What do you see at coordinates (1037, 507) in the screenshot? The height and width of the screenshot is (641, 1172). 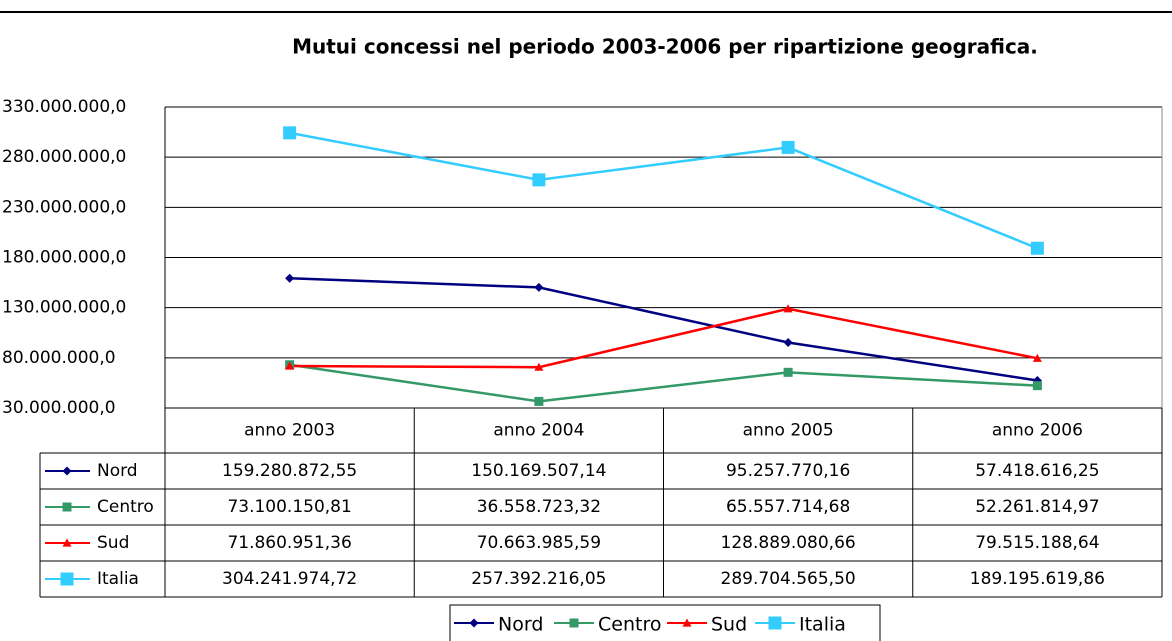 I see `table-value: 52.261.814,97` at bounding box center [1037, 507].